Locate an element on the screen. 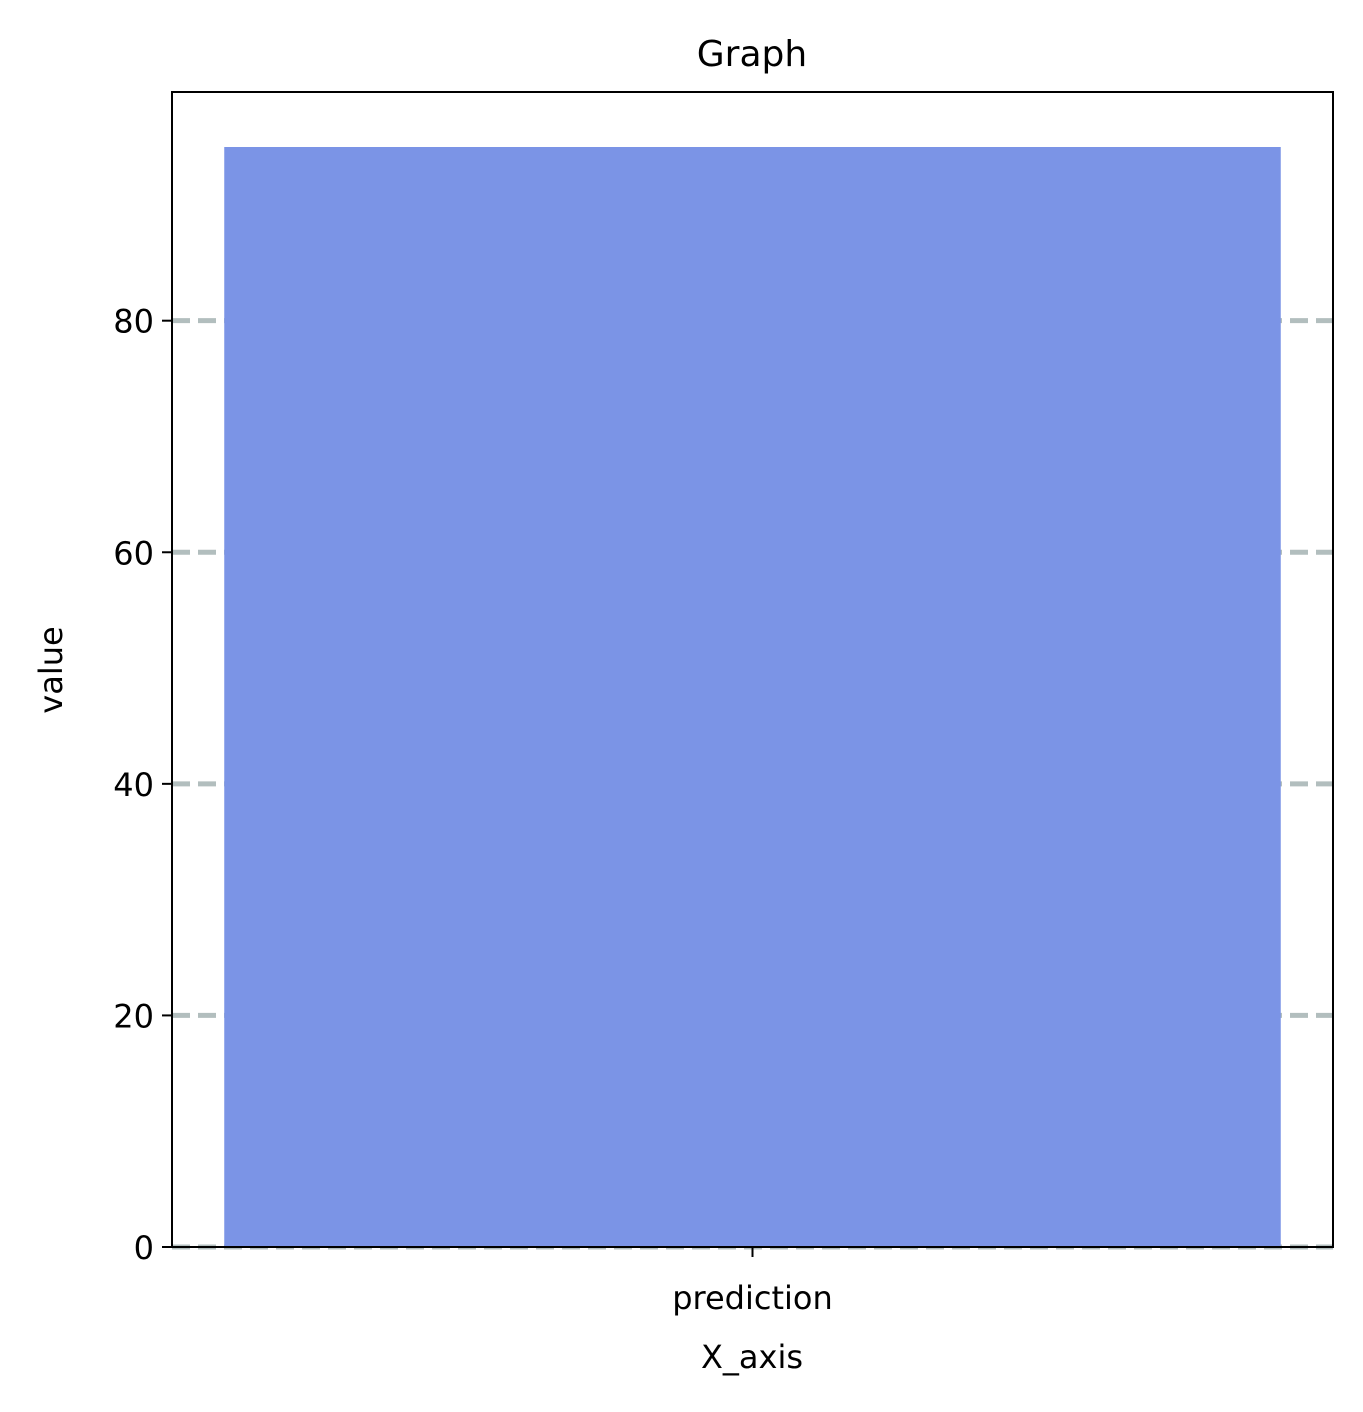  x-axis-ticks: prediction is located at coordinates (752, 1282).